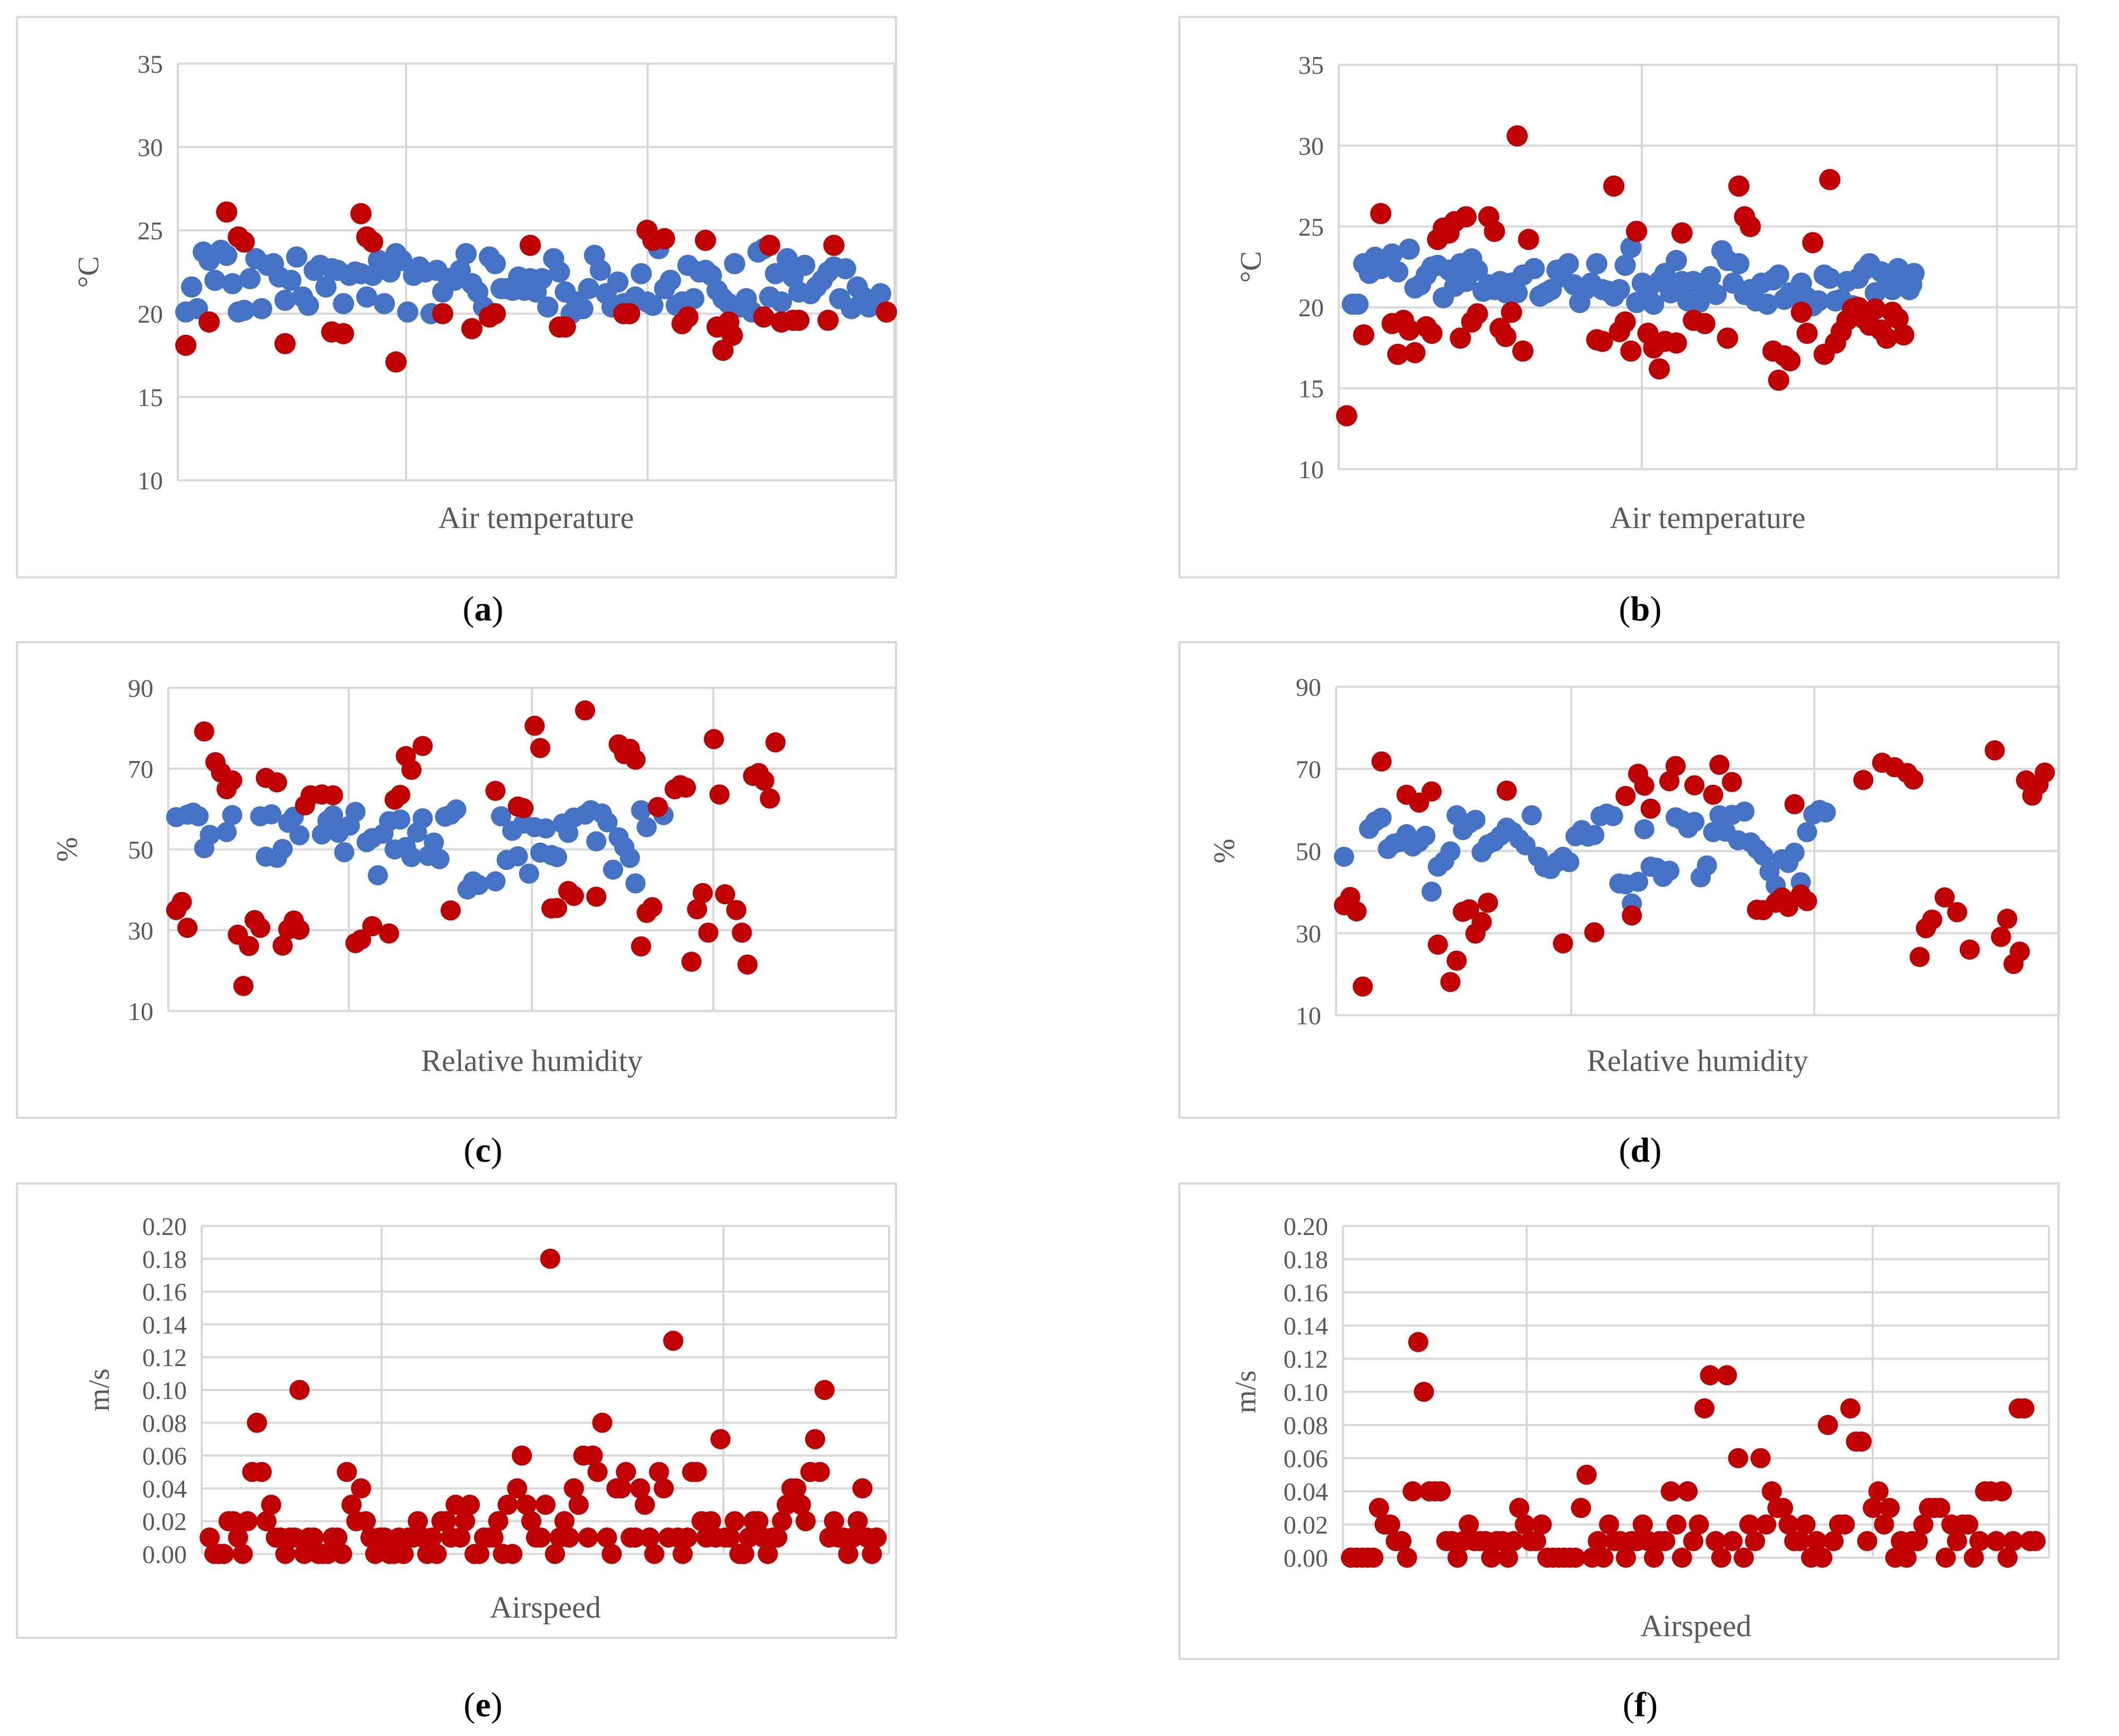 The height and width of the screenshot is (1736, 2119). Describe the element at coordinates (1306, 1227) in the screenshot. I see `y-tick-label: 0.20` at that location.